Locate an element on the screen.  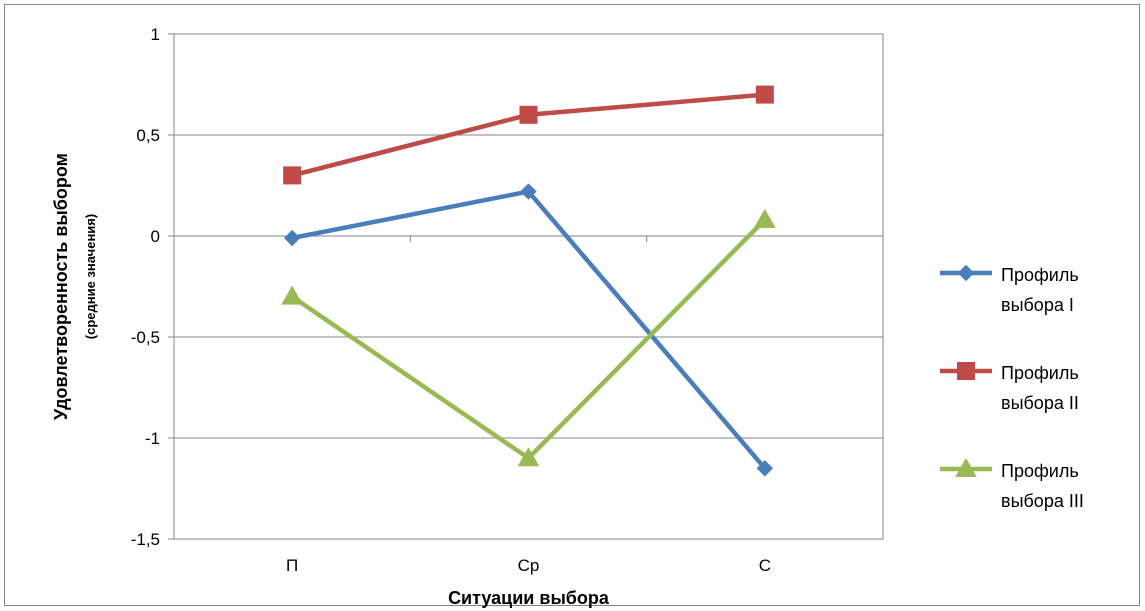
legend-label: выбора I is located at coordinates (1037, 305).